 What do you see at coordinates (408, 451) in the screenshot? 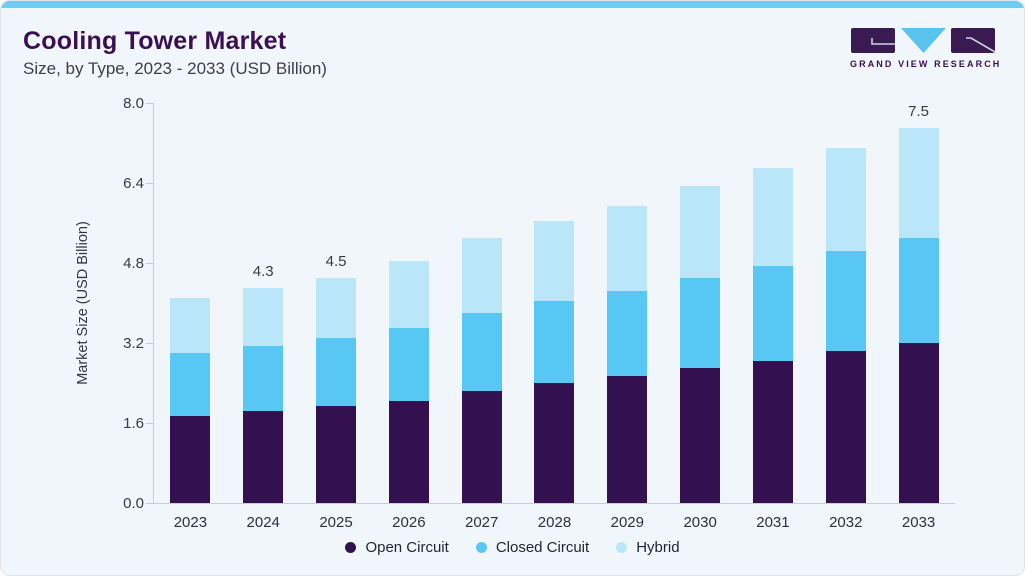
I see `bar-segment-open-circuit-2026` at bounding box center [408, 451].